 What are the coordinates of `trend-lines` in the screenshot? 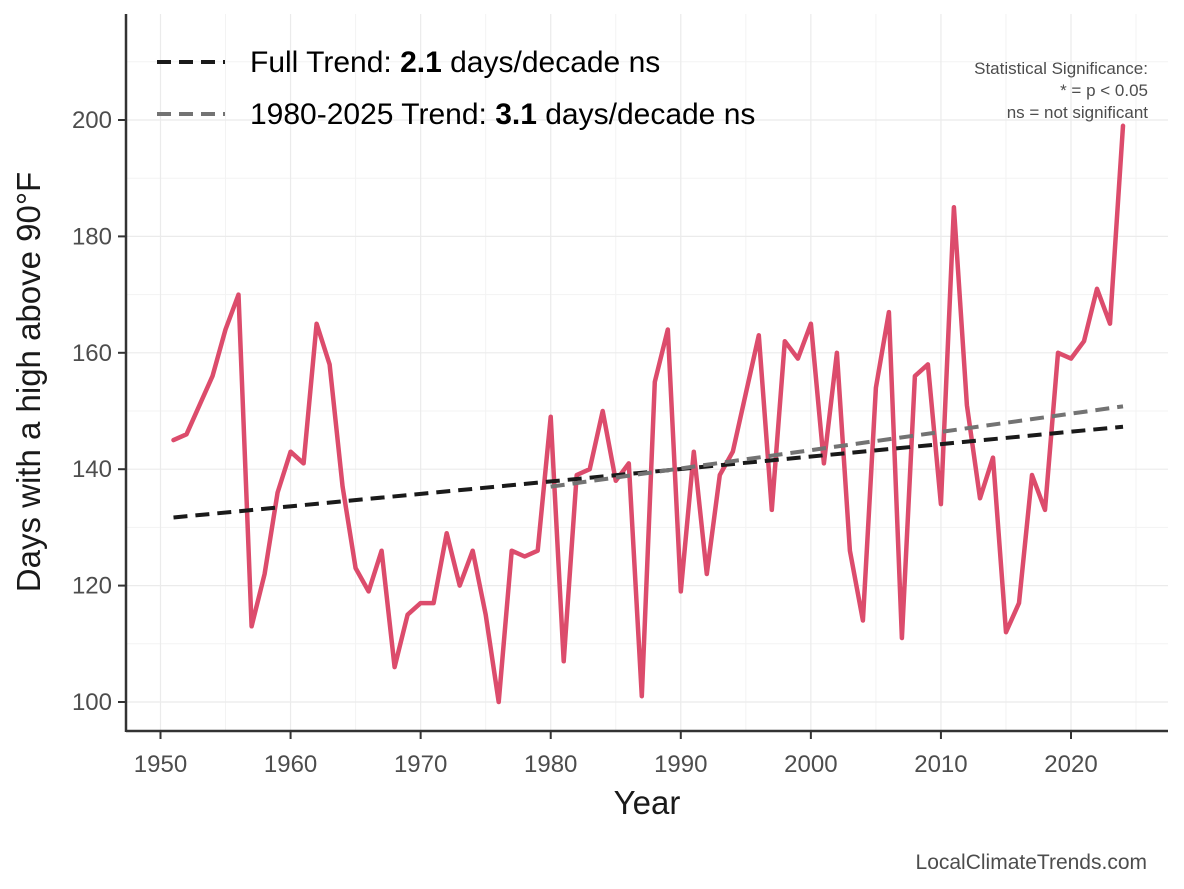 It's located at (648, 462).